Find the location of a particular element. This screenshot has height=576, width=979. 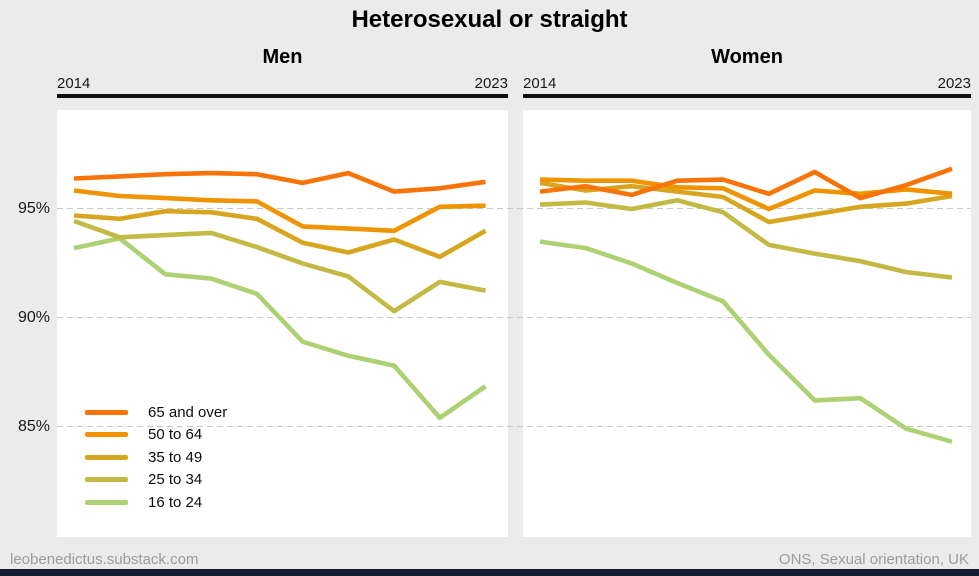

legend-label: 50 to 64 is located at coordinates (175, 435).